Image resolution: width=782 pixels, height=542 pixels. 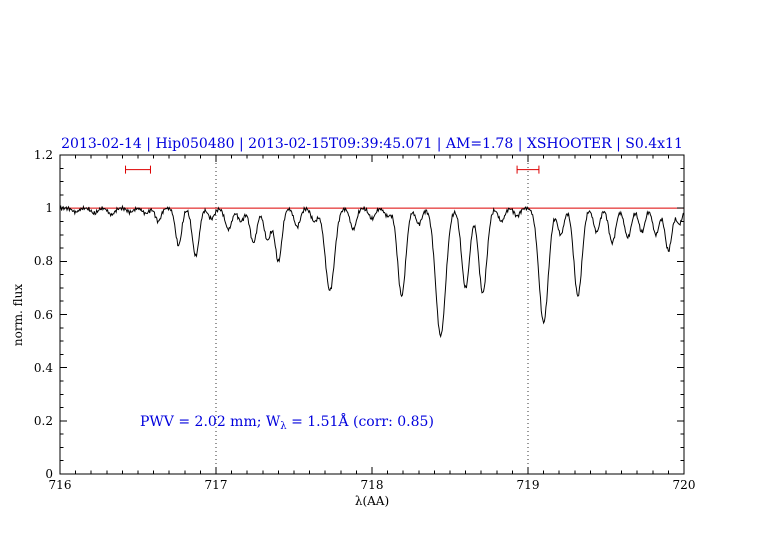 What do you see at coordinates (684, 485) in the screenshot?
I see `x-tick-label: 720` at bounding box center [684, 485].